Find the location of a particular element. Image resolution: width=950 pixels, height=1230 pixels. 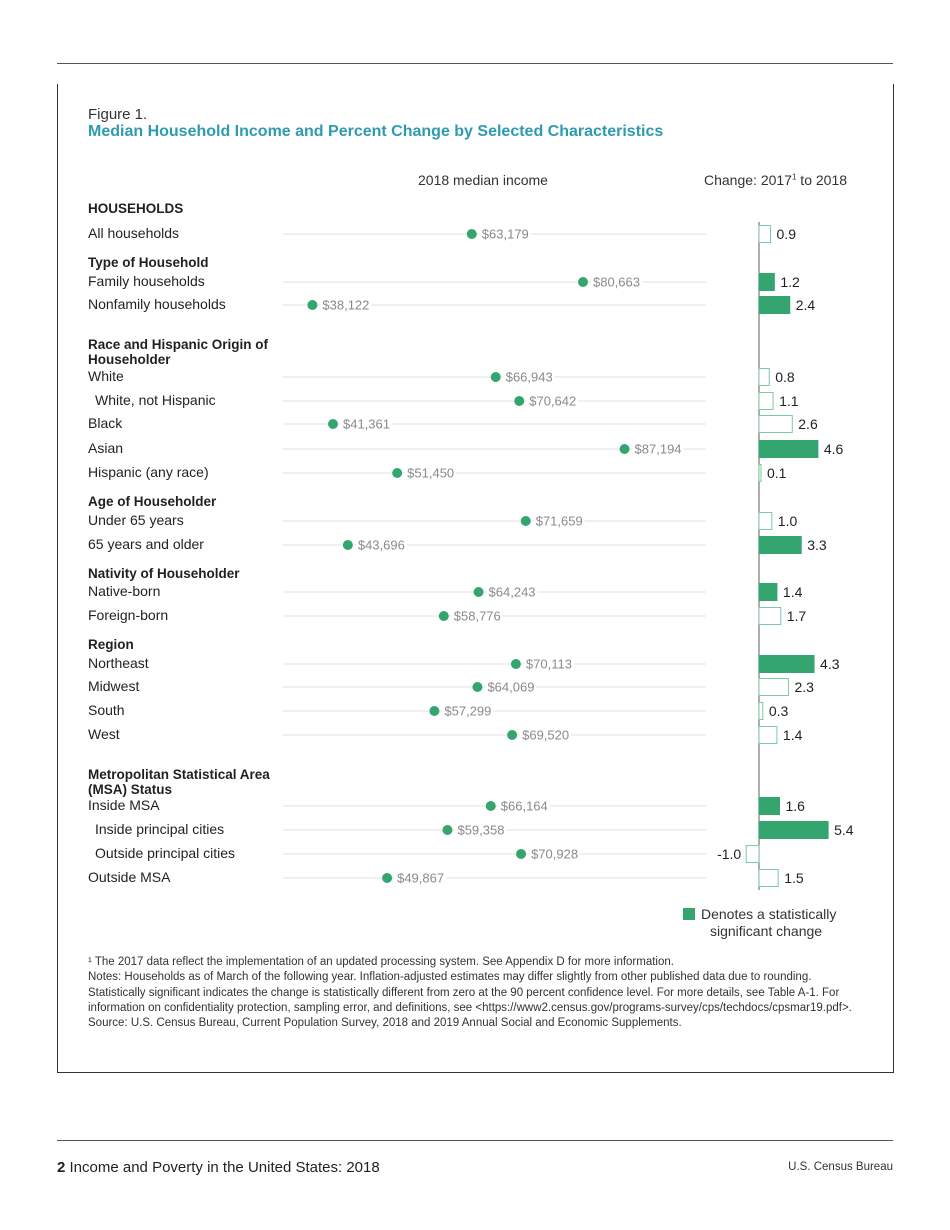

income-label: $43,696 is located at coordinates (381, 545).